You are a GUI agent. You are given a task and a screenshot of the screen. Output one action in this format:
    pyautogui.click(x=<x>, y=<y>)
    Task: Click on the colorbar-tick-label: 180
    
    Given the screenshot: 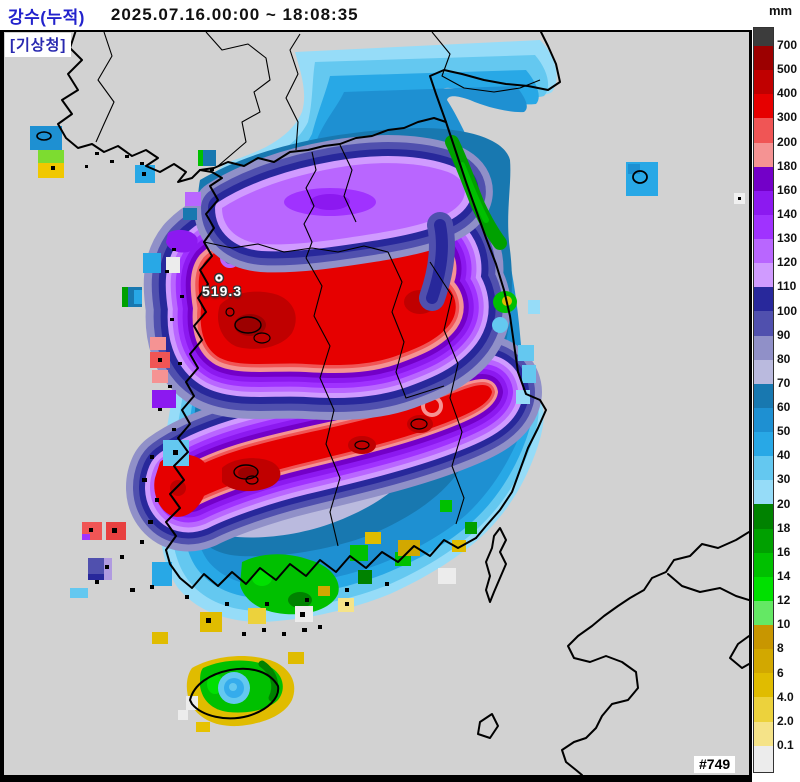 What is the action you would take?
    pyautogui.click(x=787, y=165)
    